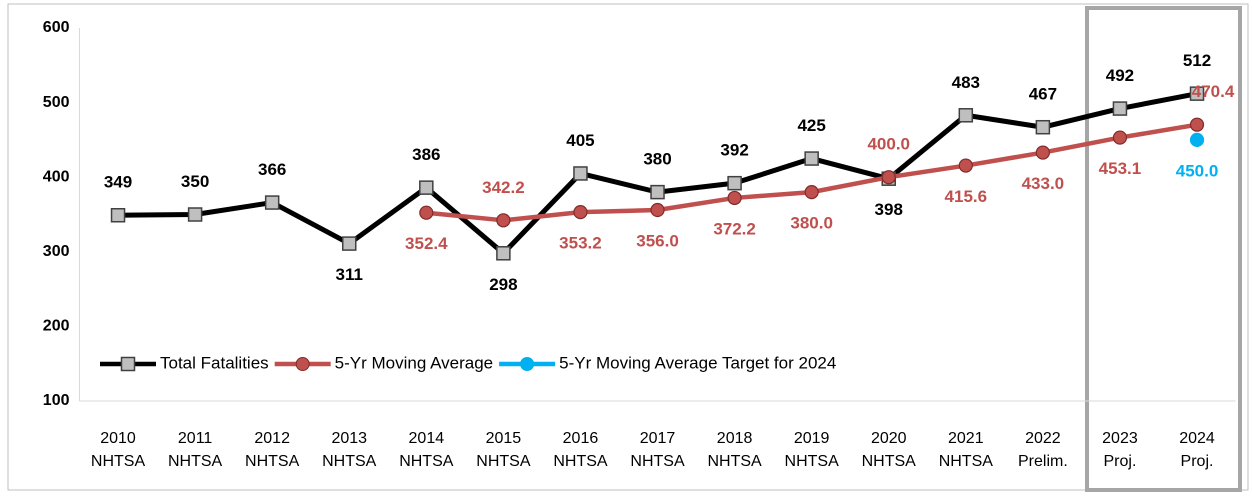  I want to click on data-label: 450.0, so click(1197, 170).